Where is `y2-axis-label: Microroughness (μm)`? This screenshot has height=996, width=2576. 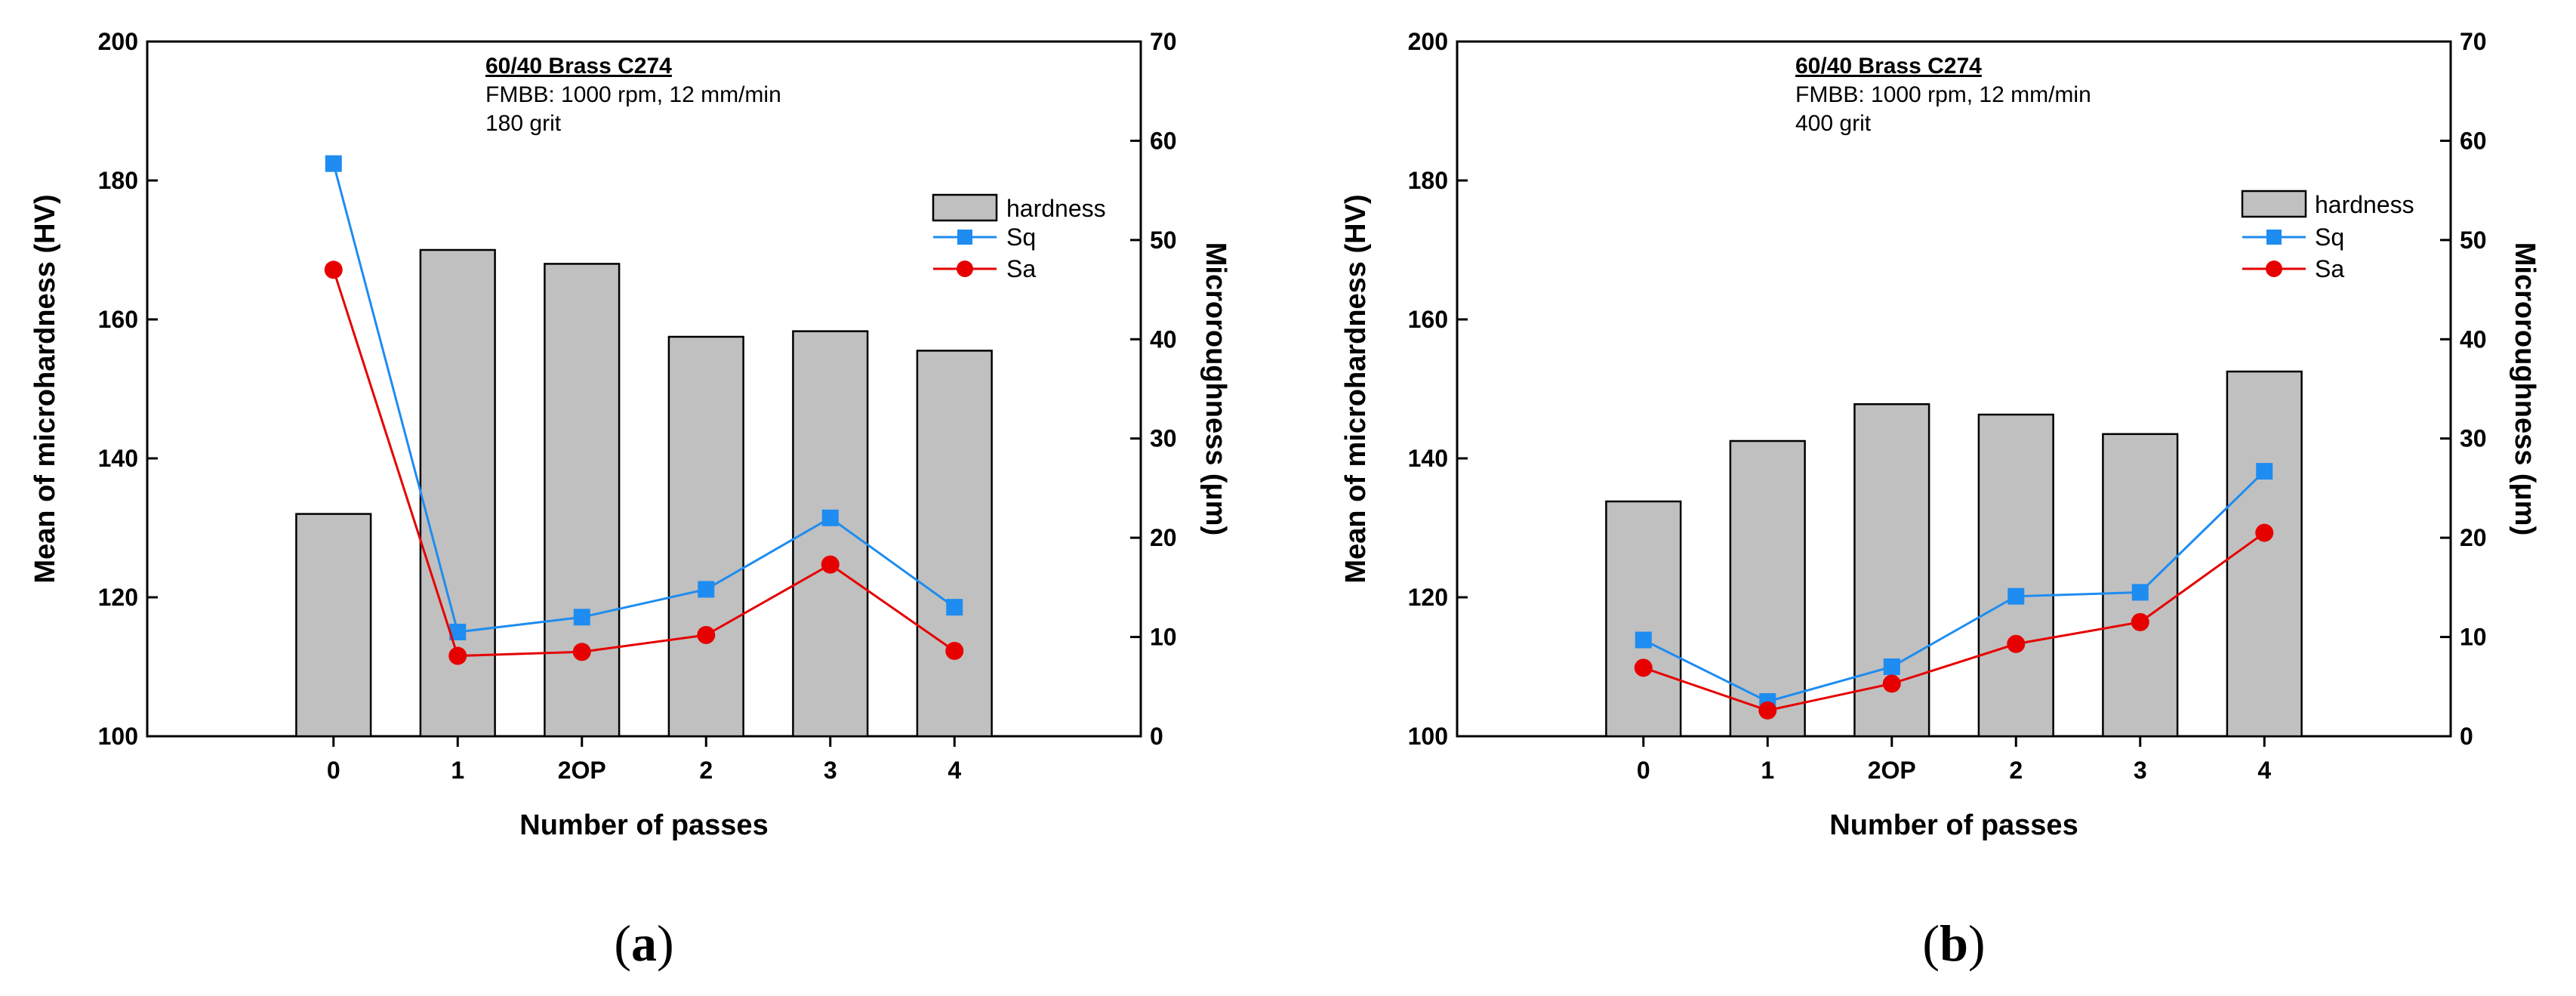 y2-axis-label: Microroughness (μm) is located at coordinates (1215, 389).